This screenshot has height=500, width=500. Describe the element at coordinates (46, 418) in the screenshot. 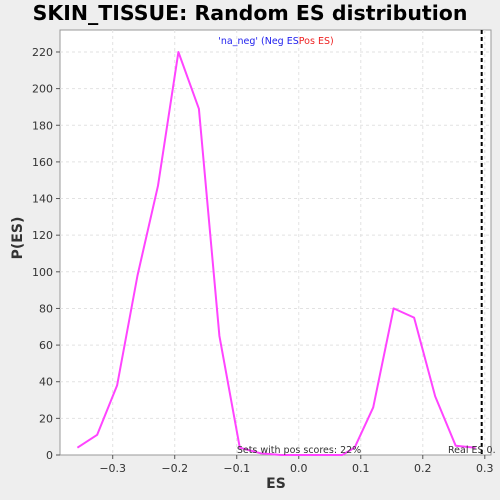

I see `y-tick-label: 20` at that location.